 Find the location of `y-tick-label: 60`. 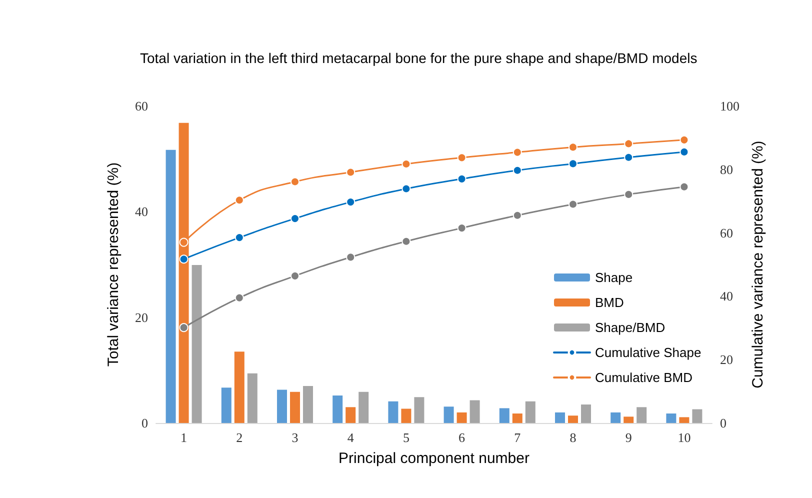

y-tick-label: 60 is located at coordinates (141, 106).